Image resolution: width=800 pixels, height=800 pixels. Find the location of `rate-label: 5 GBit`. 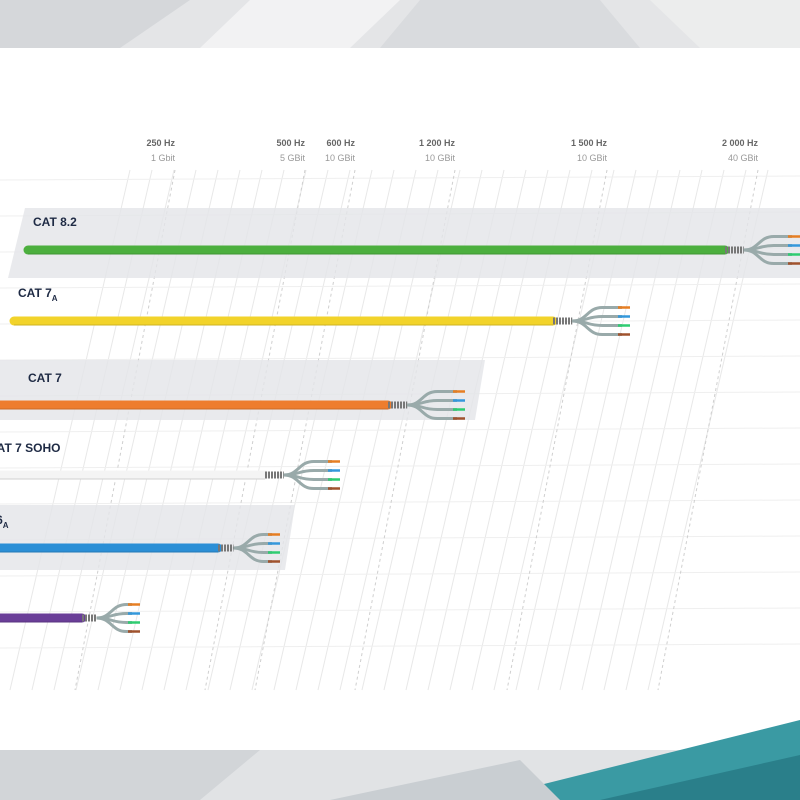

rate-label: 5 GBit is located at coordinates (293, 158).